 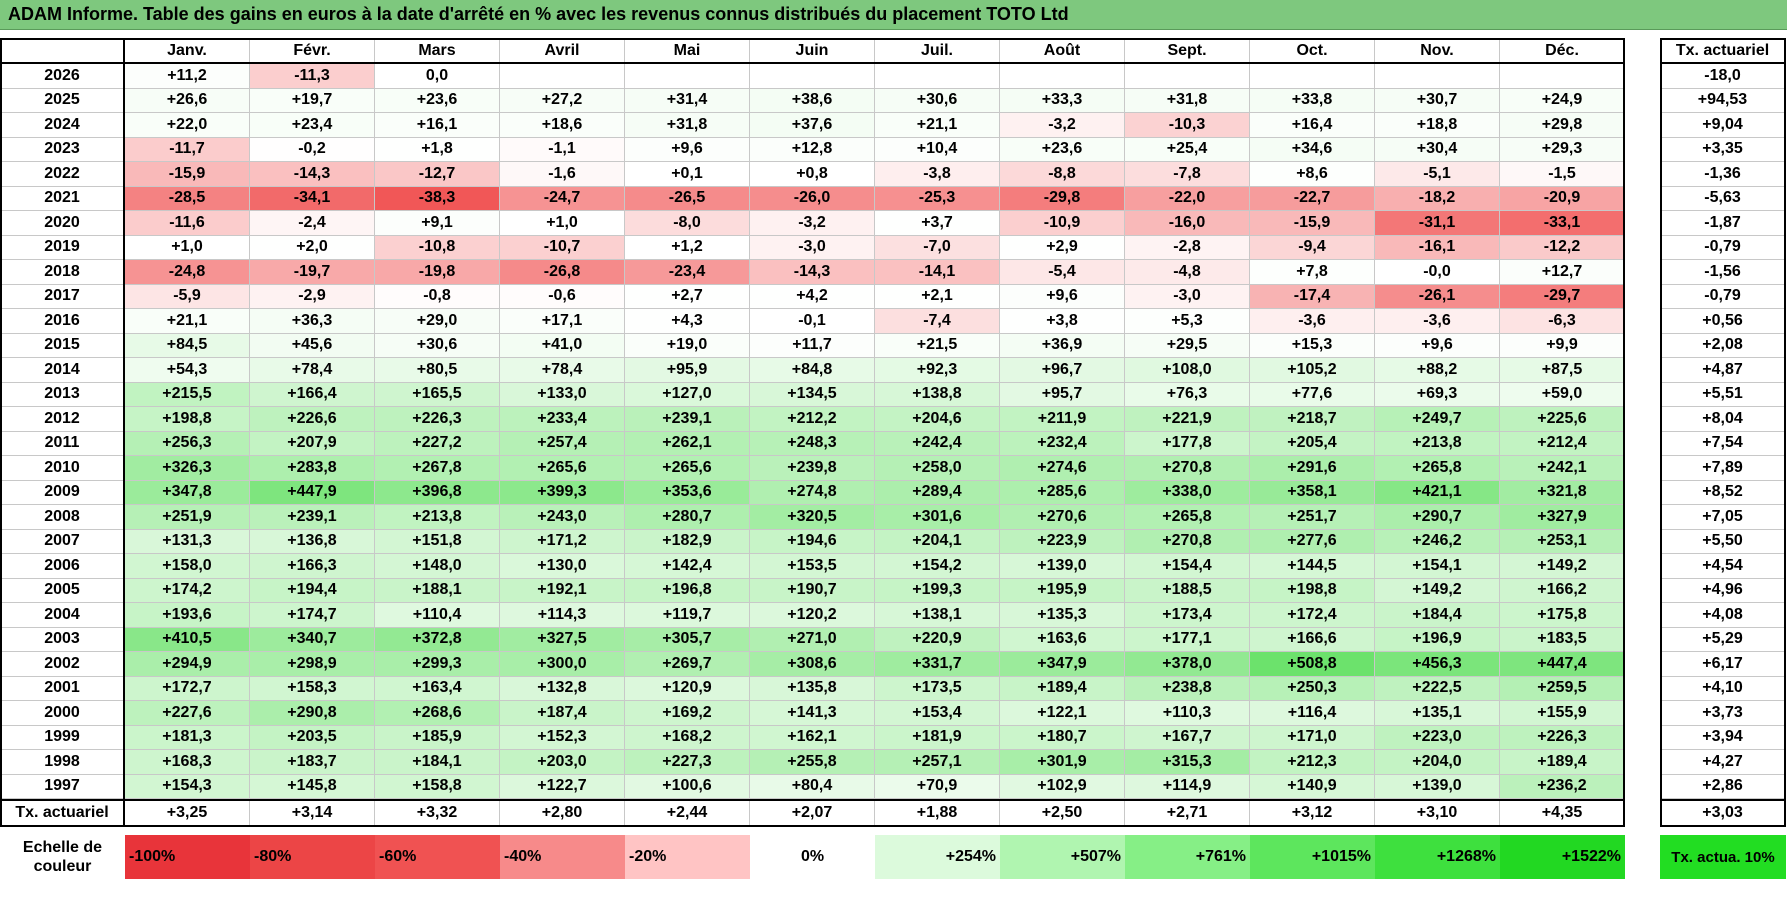 I want to click on value-cell: -24,7, so click(x=562, y=198).